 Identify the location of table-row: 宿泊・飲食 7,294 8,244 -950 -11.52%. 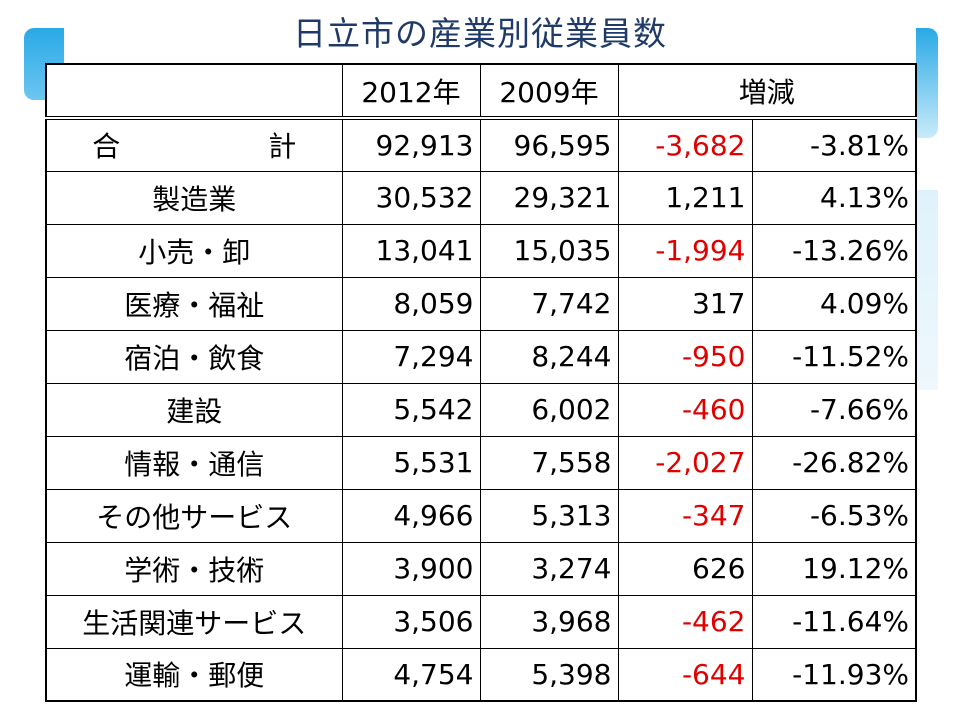
(481, 356).